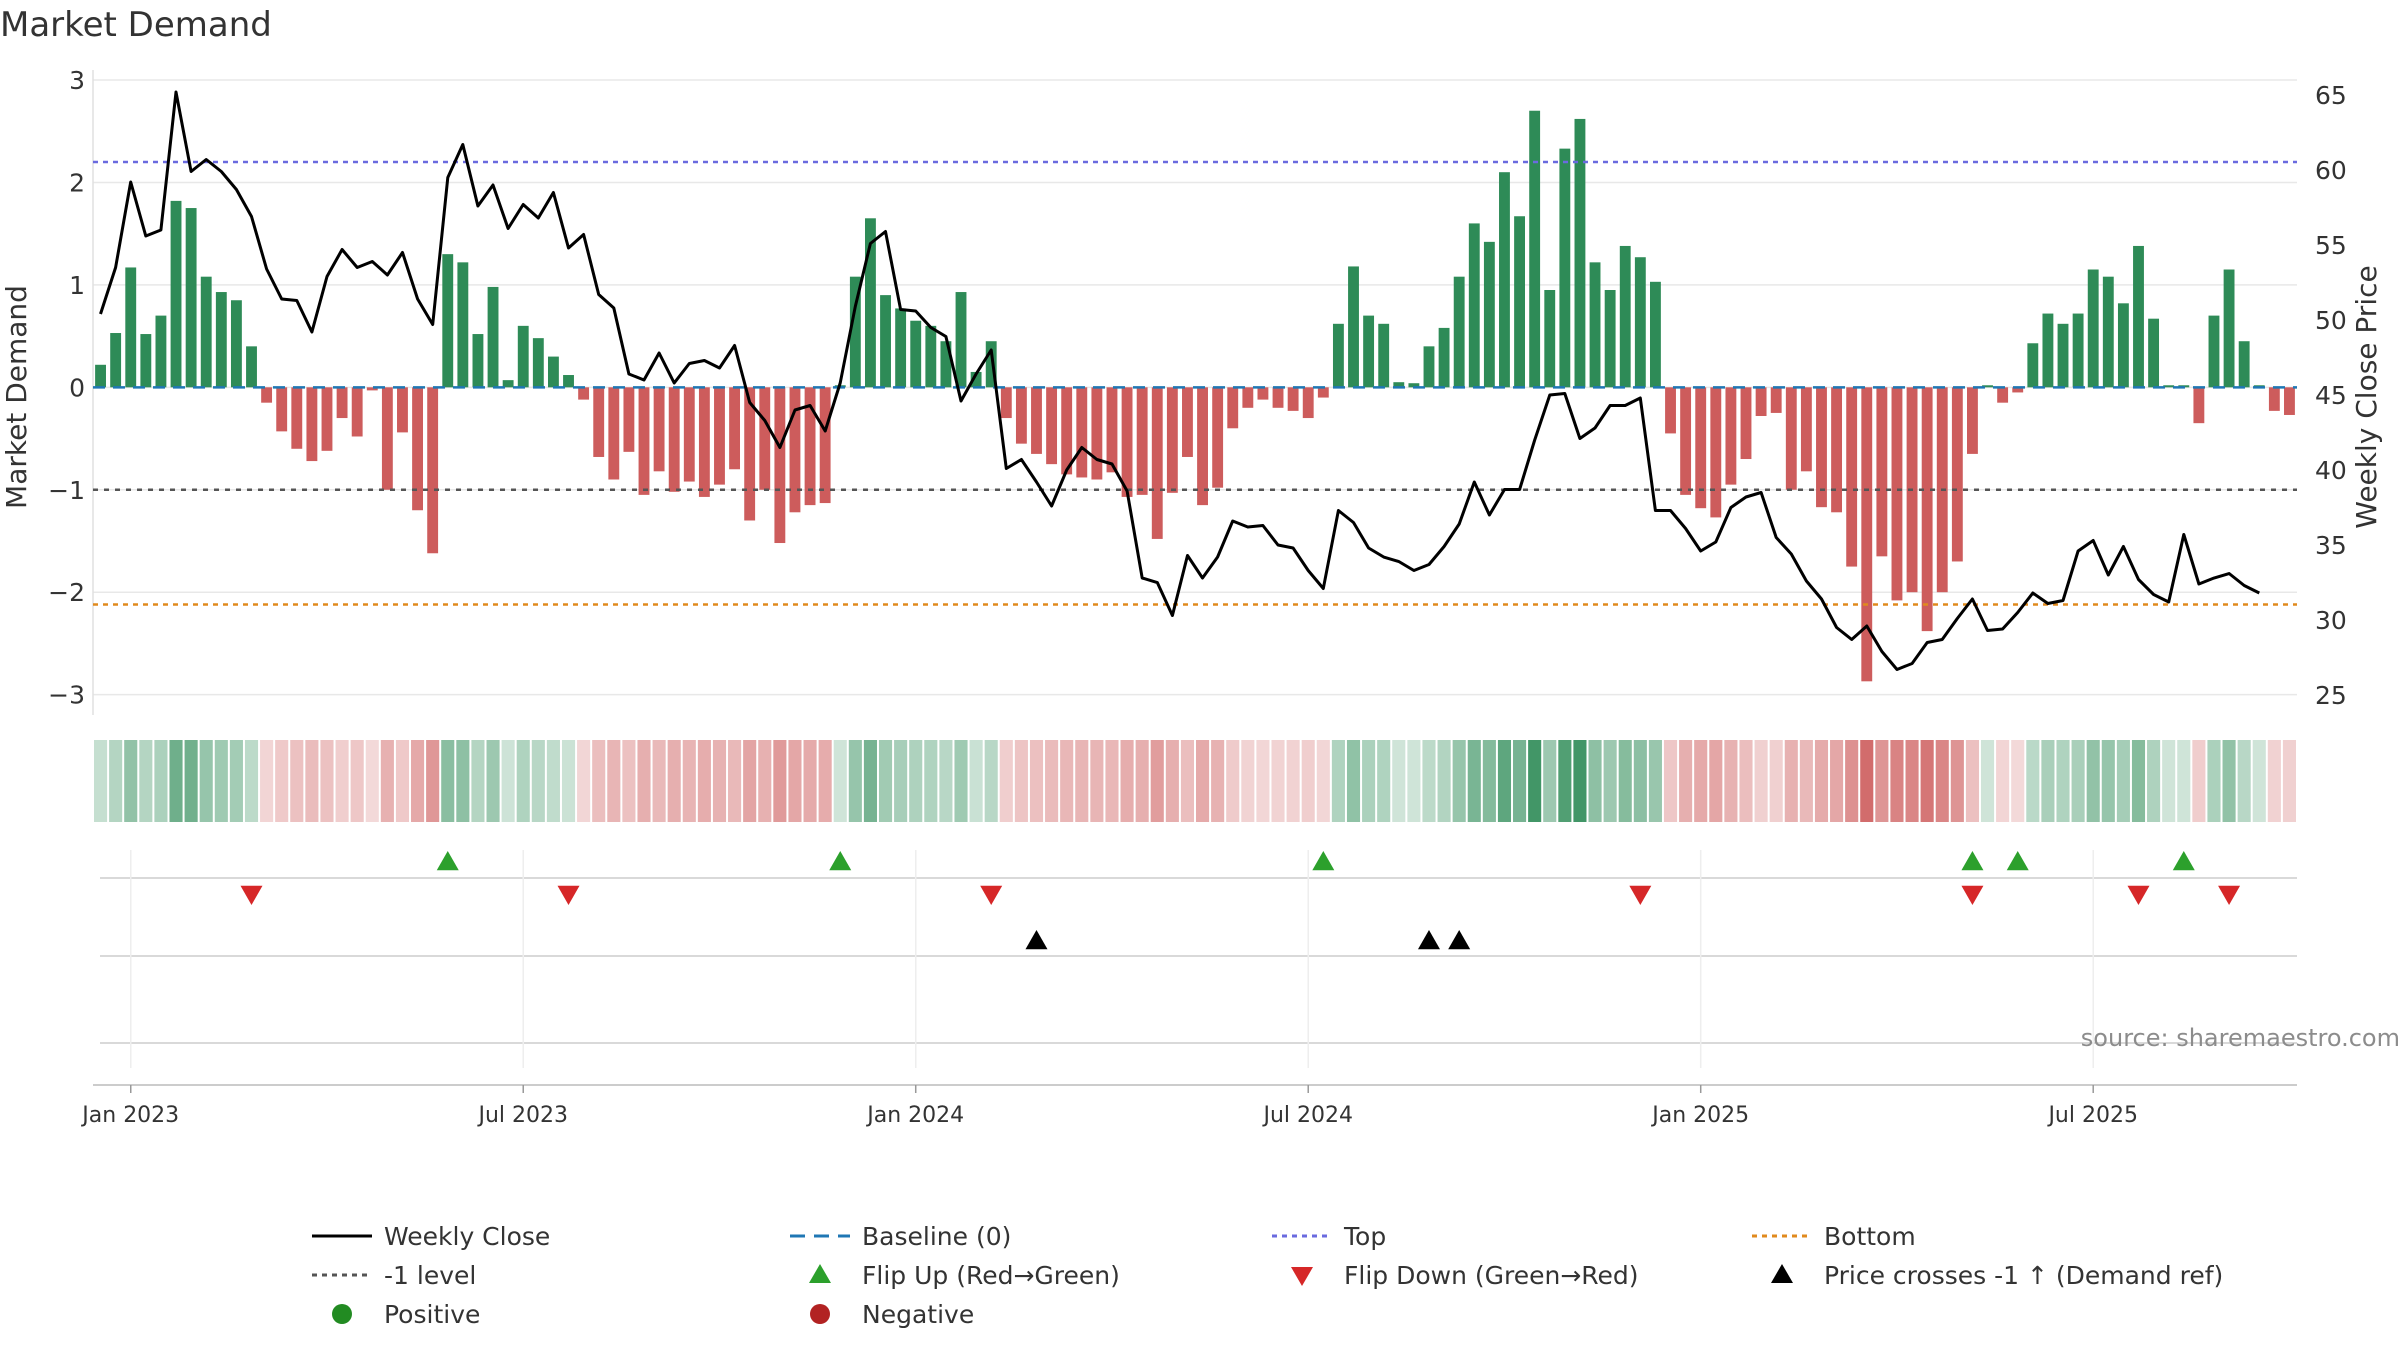 This screenshot has height=1350, width=2400. What do you see at coordinates (1997, 1275) in the screenshot?
I see `legend-item: Price crosses -1 ↑ (Demand ref)` at bounding box center [1997, 1275].